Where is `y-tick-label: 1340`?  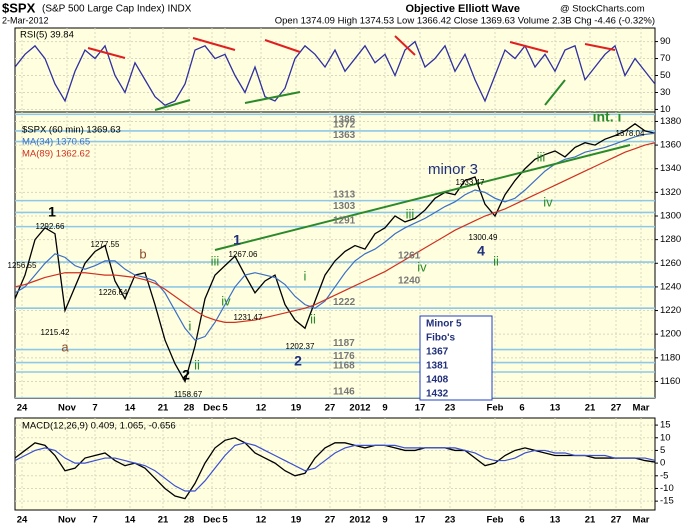 y-tick-label: 1340 is located at coordinates (670, 168).